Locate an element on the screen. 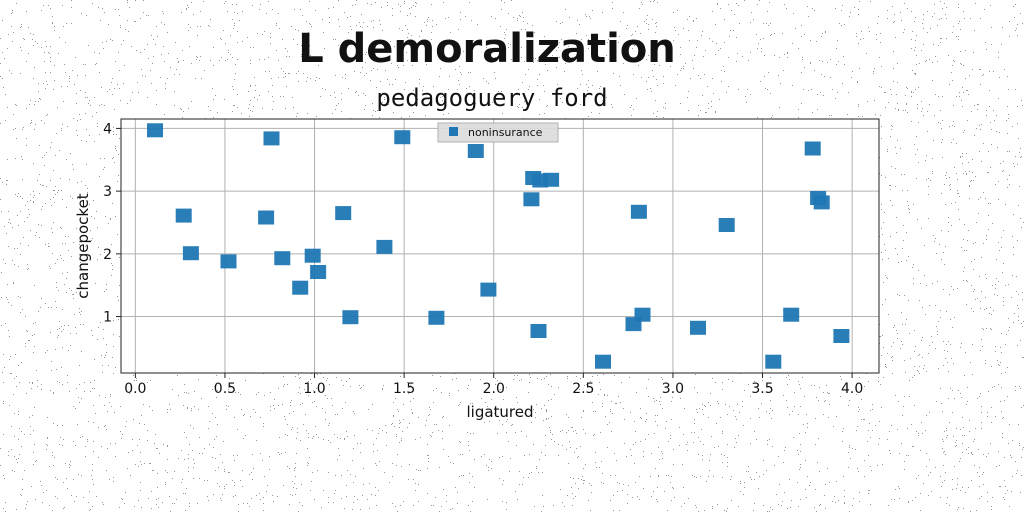 This screenshot has width=1024, height=512. legend-box is located at coordinates (498, 132).